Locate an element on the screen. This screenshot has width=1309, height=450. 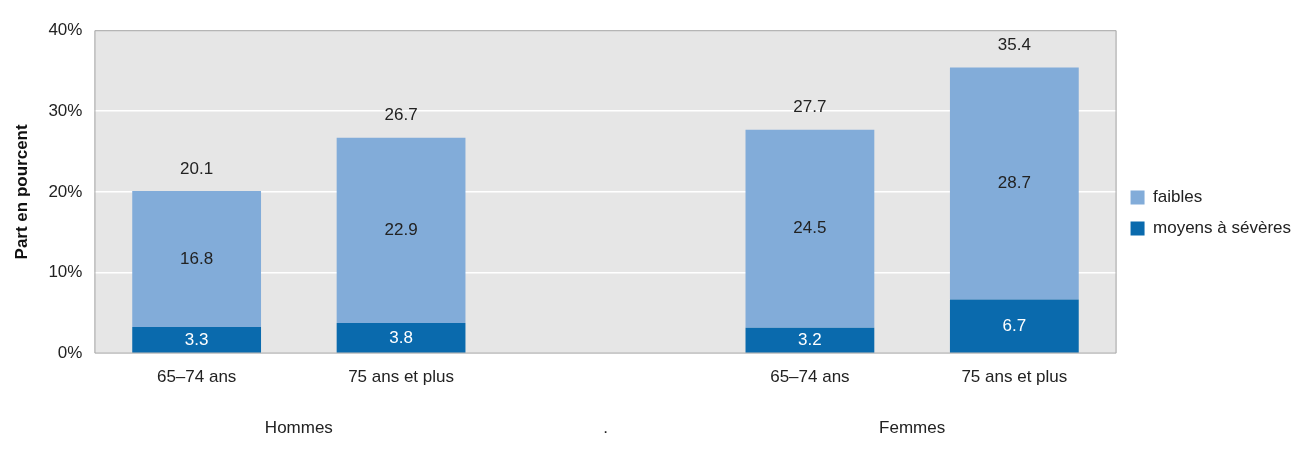
total-label: 27.7 is located at coordinates (810, 107).